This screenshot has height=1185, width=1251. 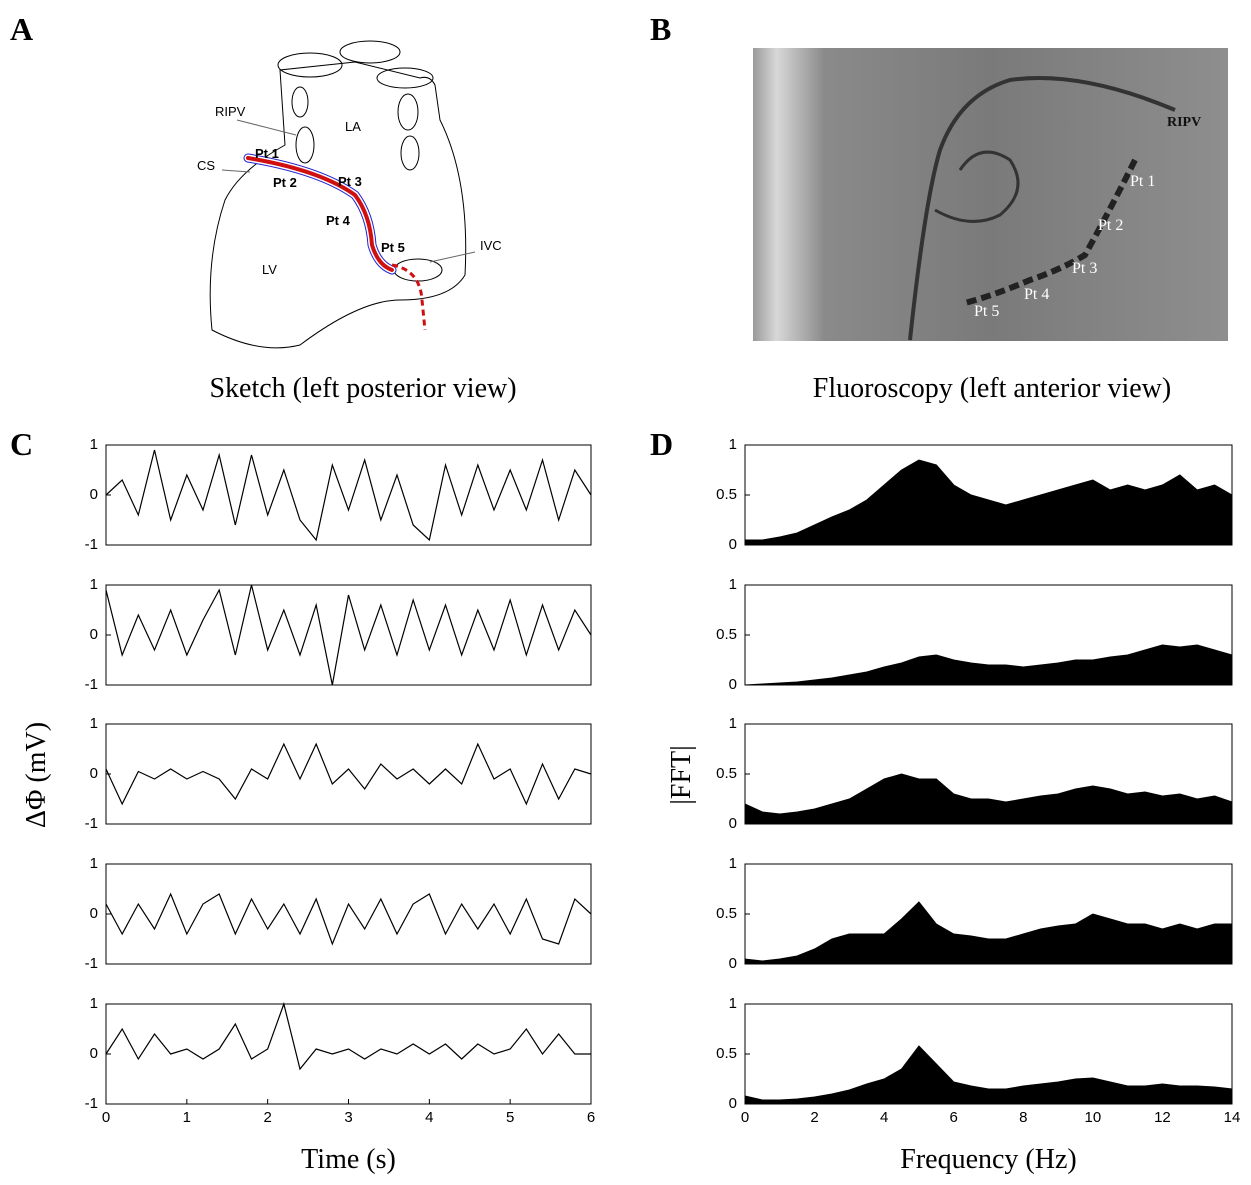 I want to click on sketch-label: RIPV, so click(x=230, y=111).